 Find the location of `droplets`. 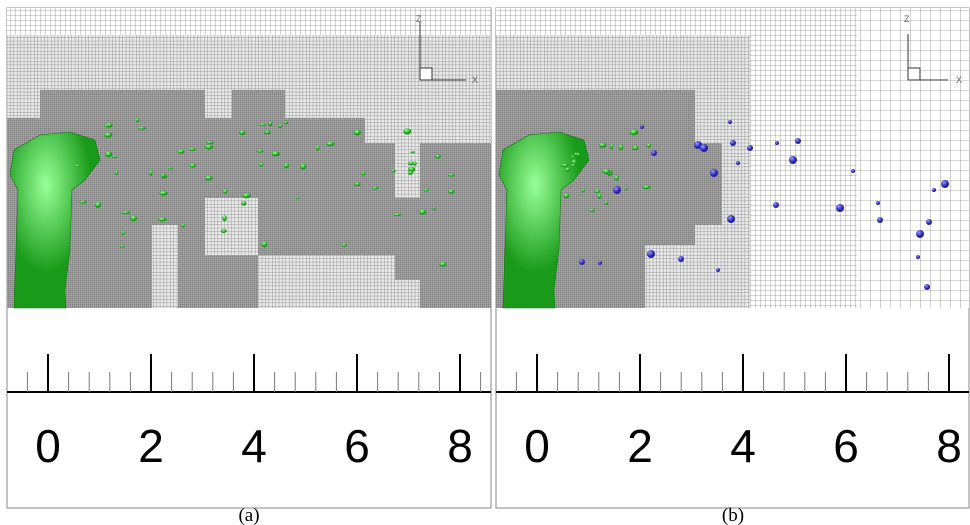

droplets is located at coordinates (755, 205).